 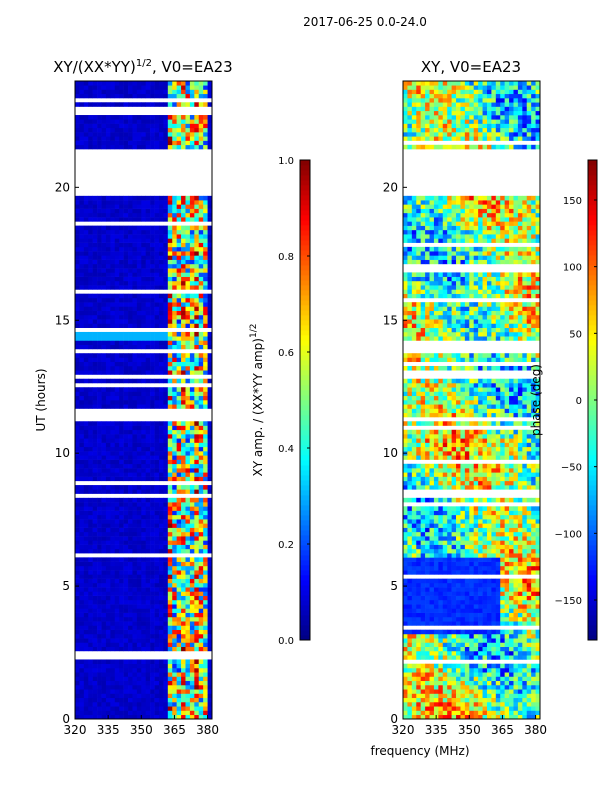 What do you see at coordinates (286, 161) in the screenshot?
I see `colorbar-tick-label: 1.0` at bounding box center [286, 161].